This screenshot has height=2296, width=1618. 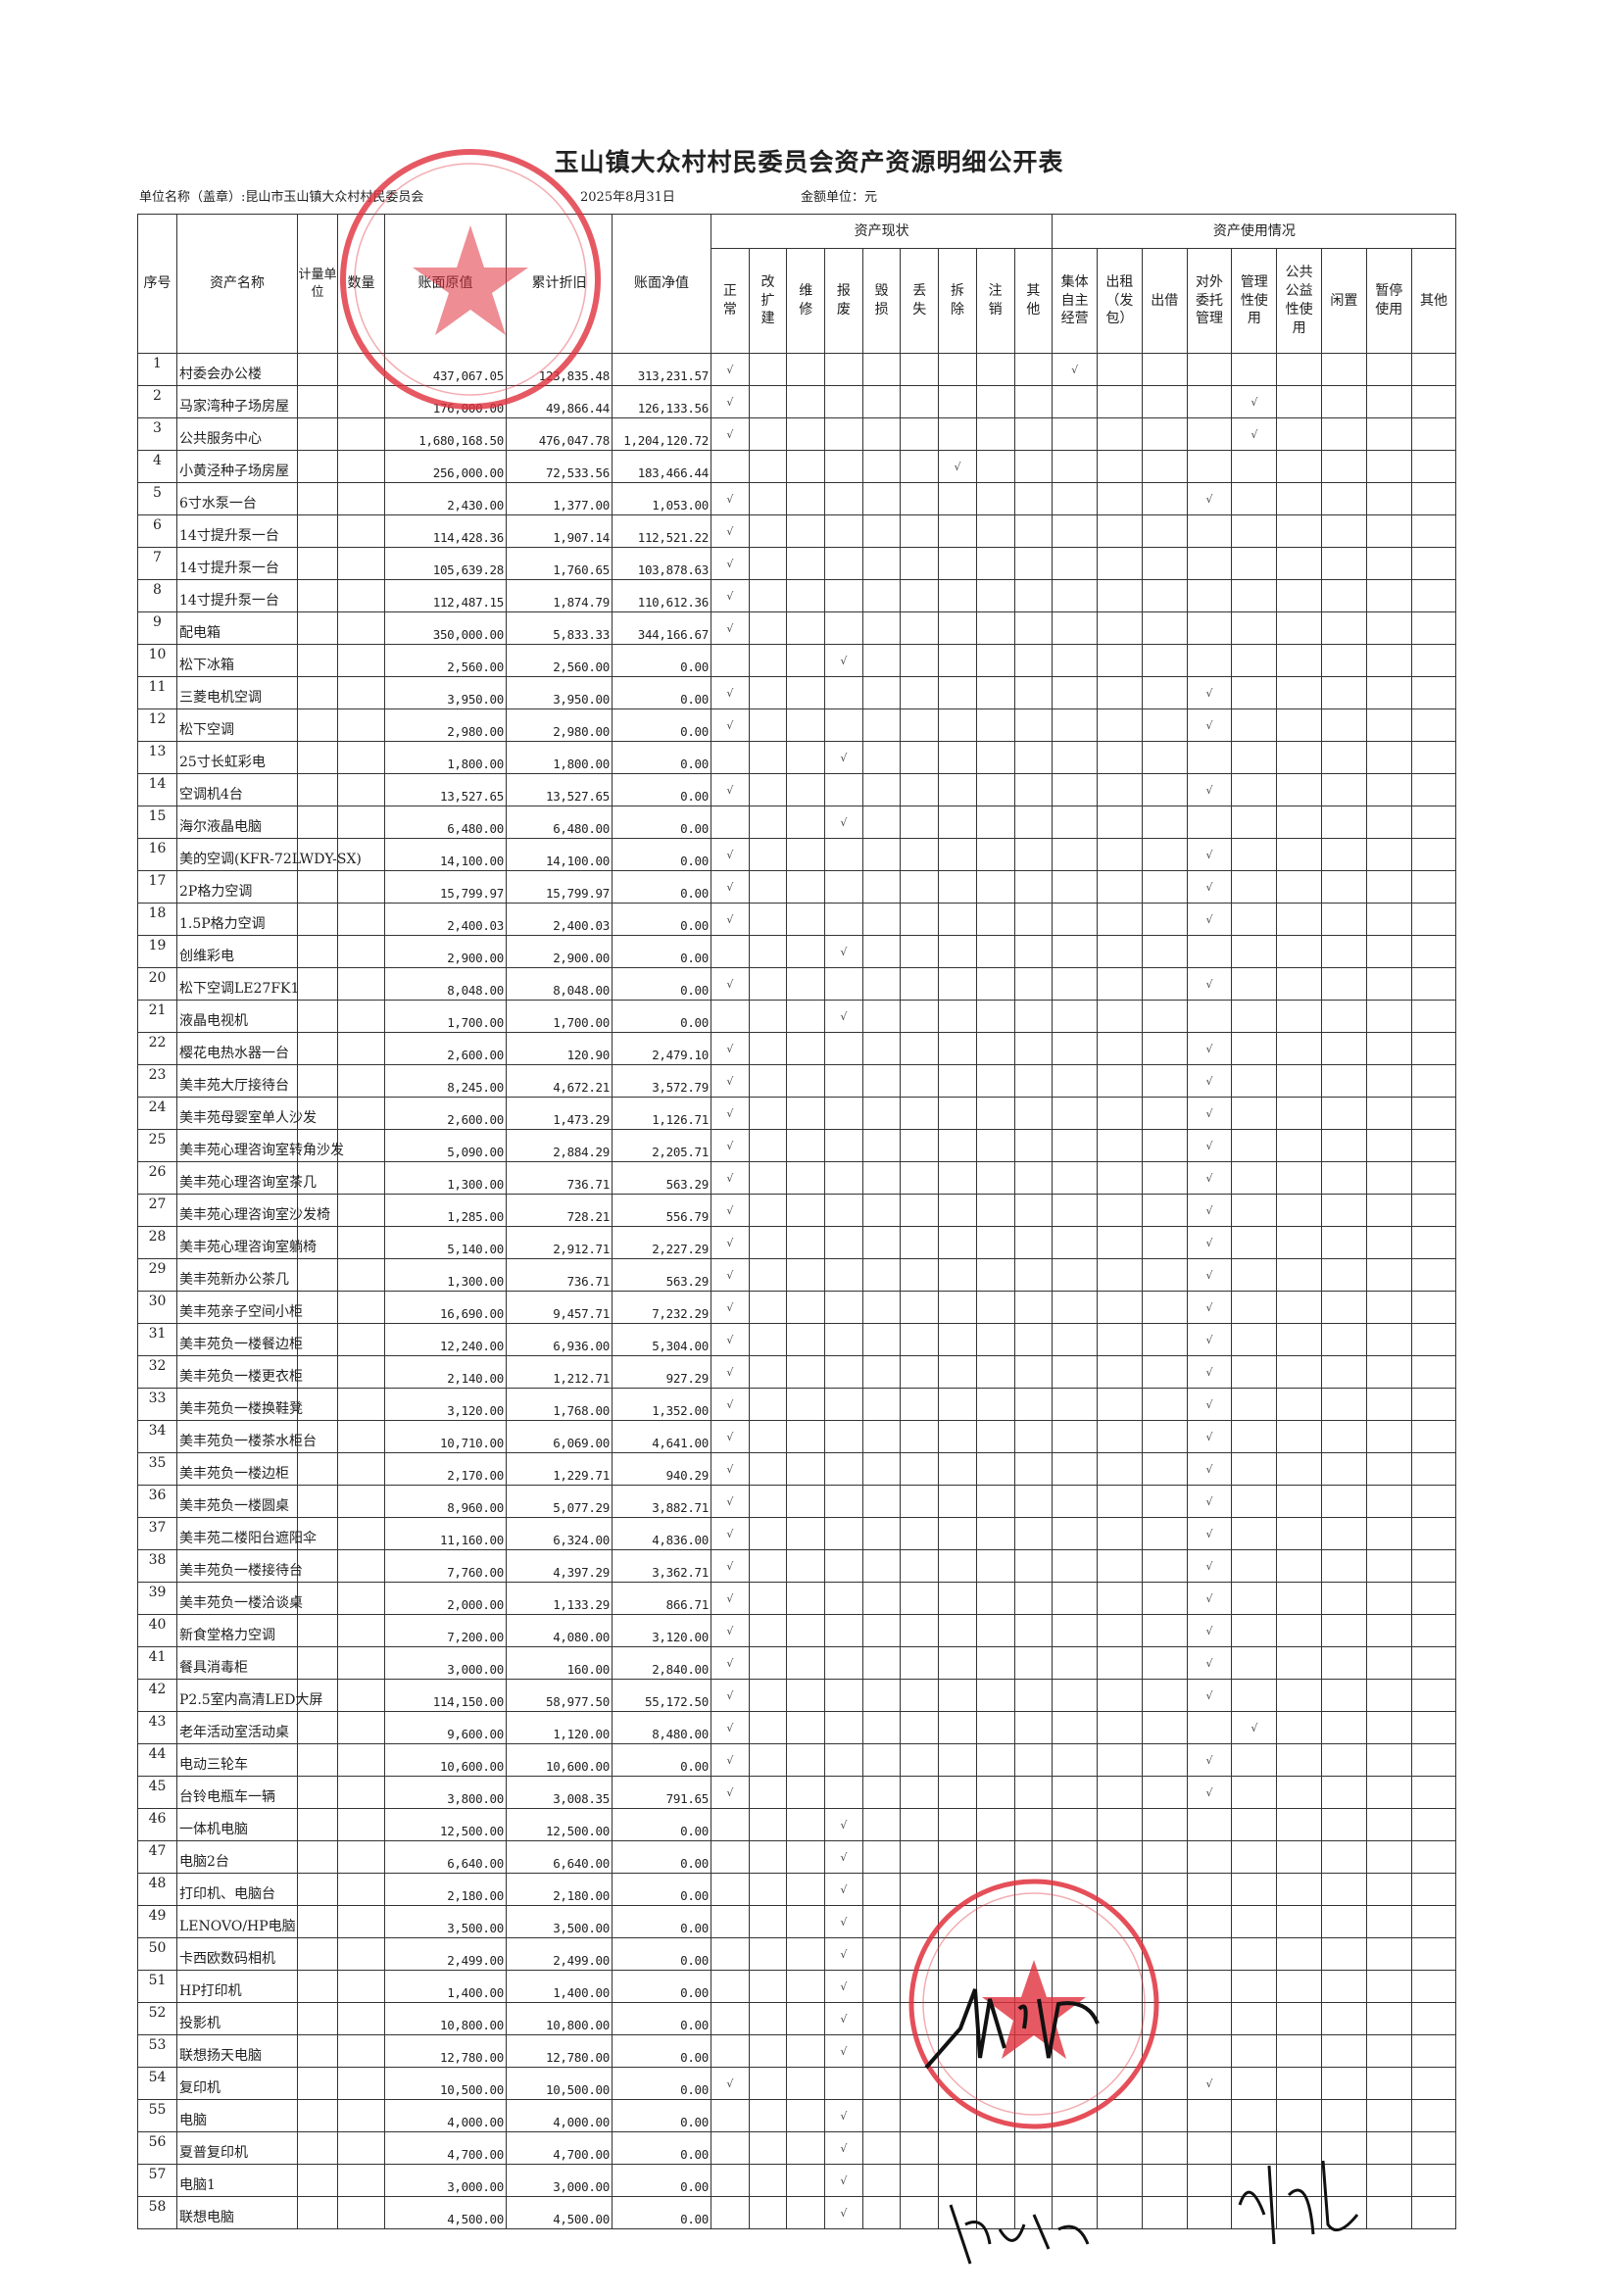 I want to click on asset-name: 美丰苑负一楼更衣柜, so click(x=239, y=1372).